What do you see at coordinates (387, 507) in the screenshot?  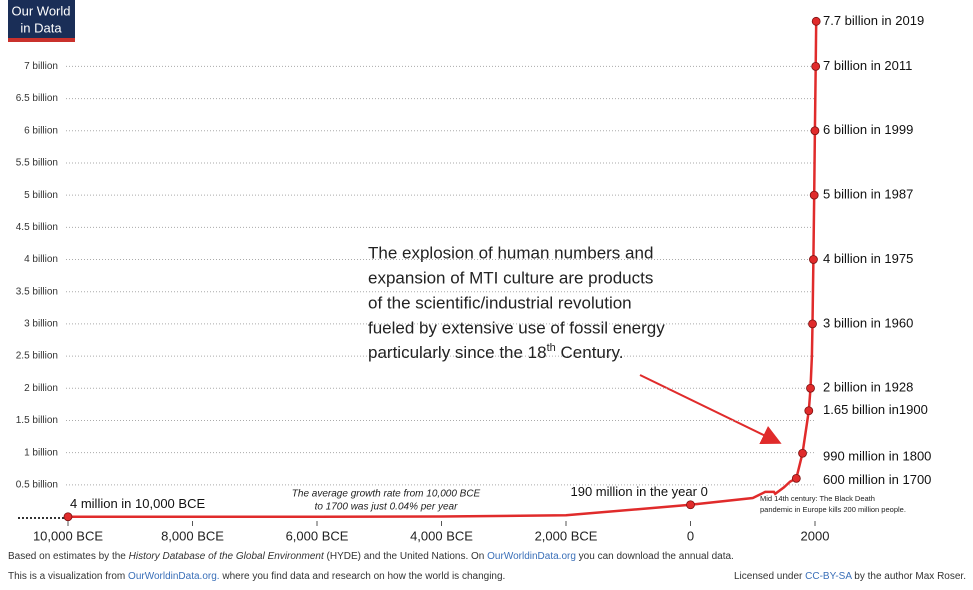 I see `growth-note: to 1700 was just 0.04% per year` at bounding box center [387, 507].